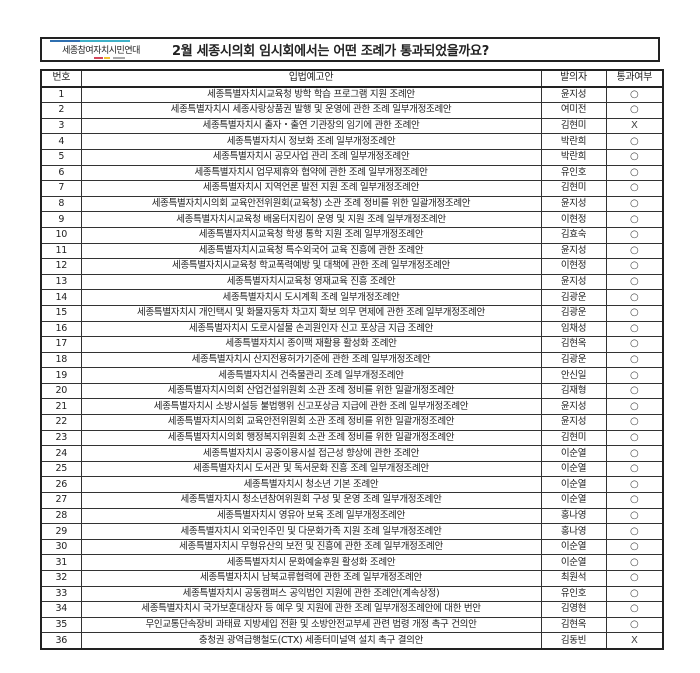  I want to click on table-row: 31 세종특별자치시 문화예술후원 활성화 조례안 이순열 ○, so click(352, 562).